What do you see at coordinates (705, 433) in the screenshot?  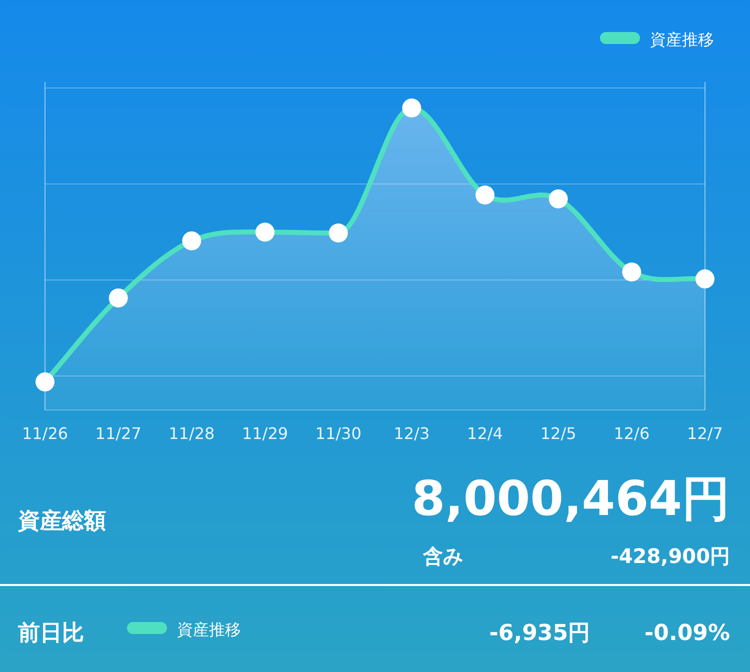 I see `x-tick-label: 12/7` at bounding box center [705, 433].